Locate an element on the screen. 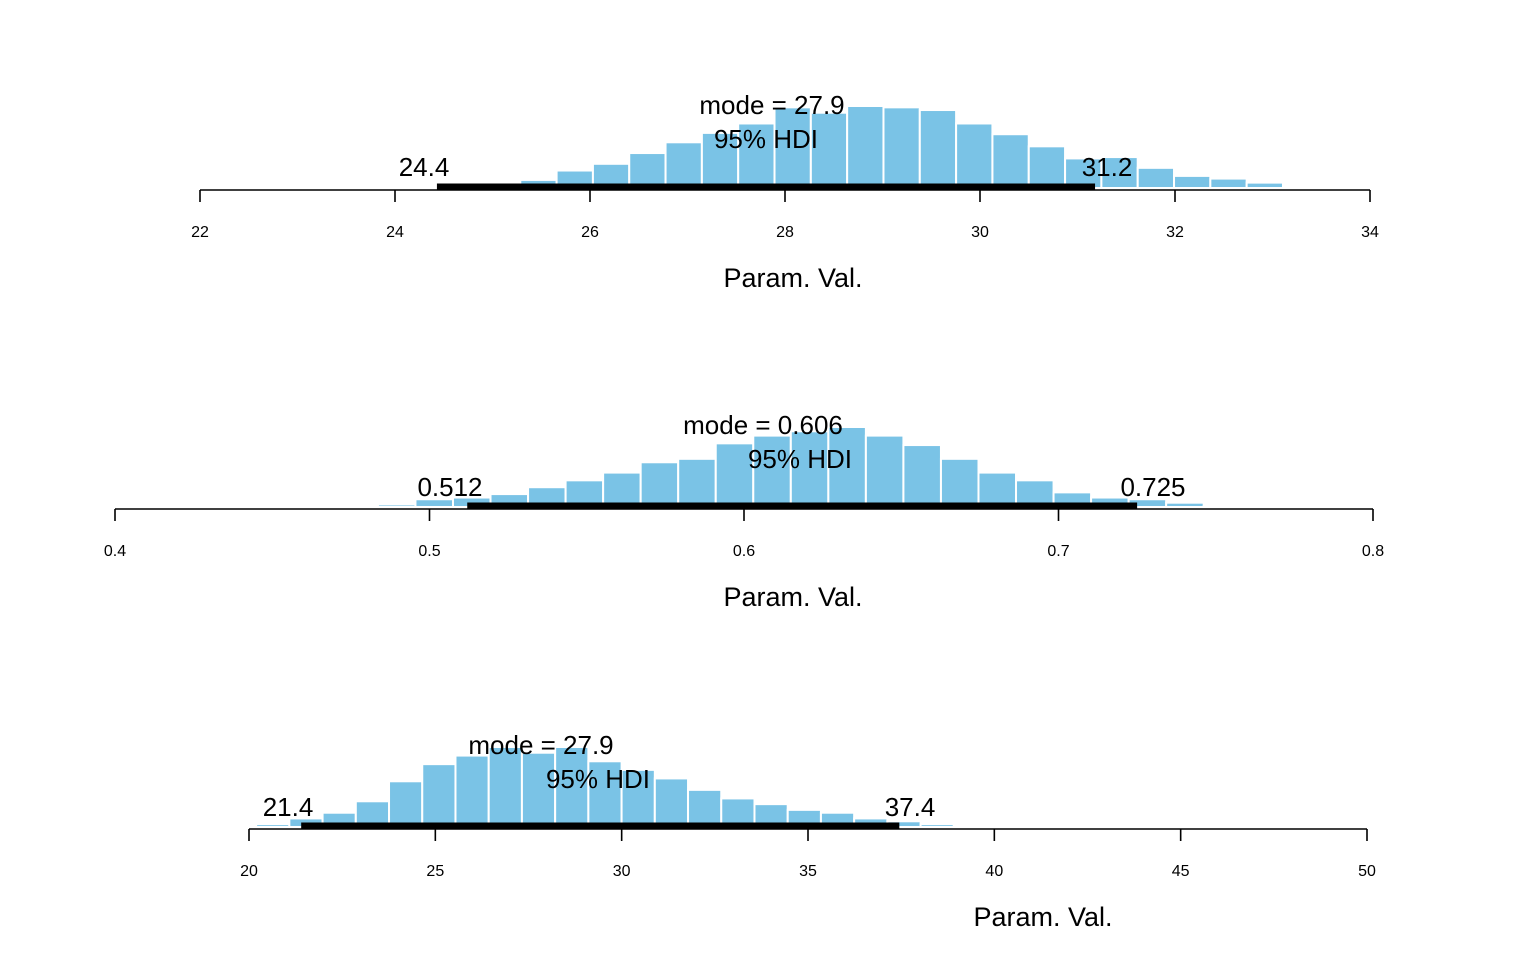  hdi-upper-bound-label: 37.4 is located at coordinates (910, 807).